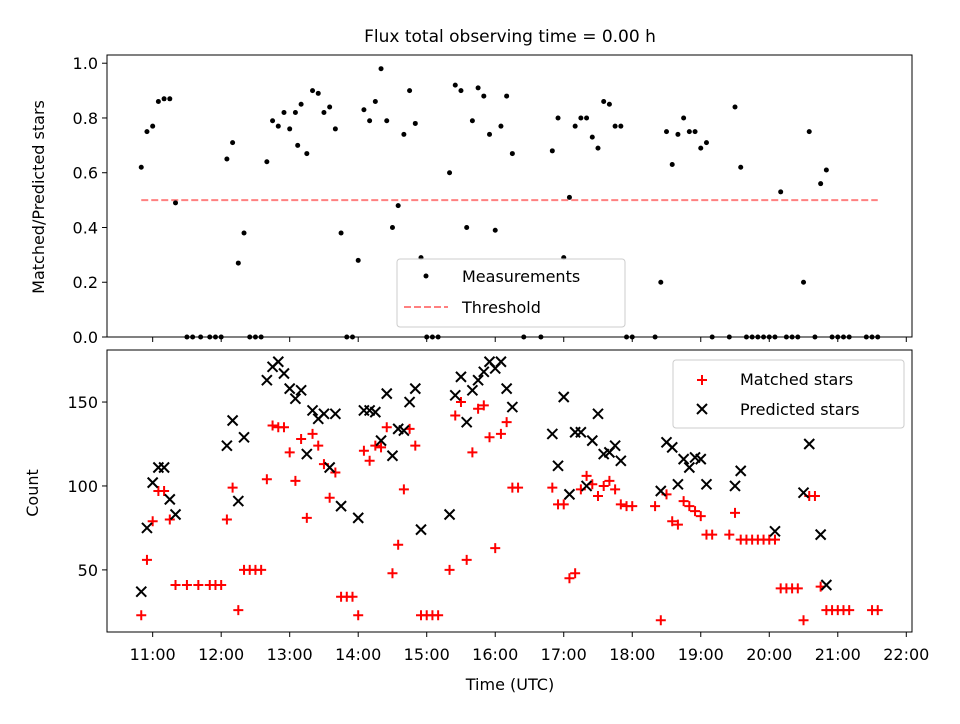 This screenshot has width=960, height=724. Describe the element at coordinates (426, 276) in the screenshot. I see `legend-marker-measurements` at that location.